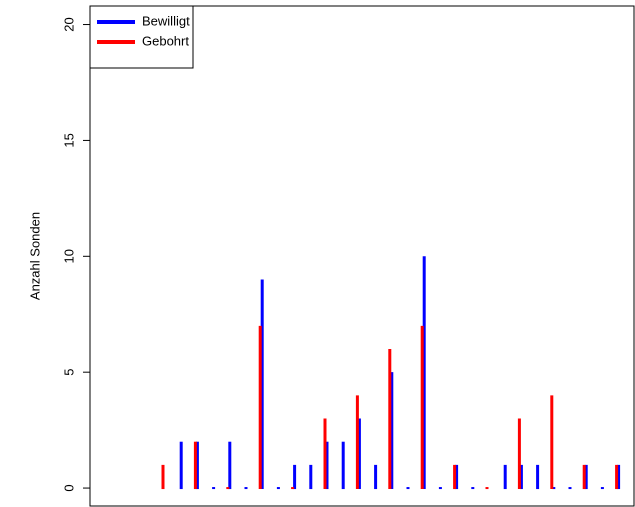 The image size is (635, 507). Describe the element at coordinates (165, 40) in the screenshot. I see `legend-label: Gebohrt` at that location.